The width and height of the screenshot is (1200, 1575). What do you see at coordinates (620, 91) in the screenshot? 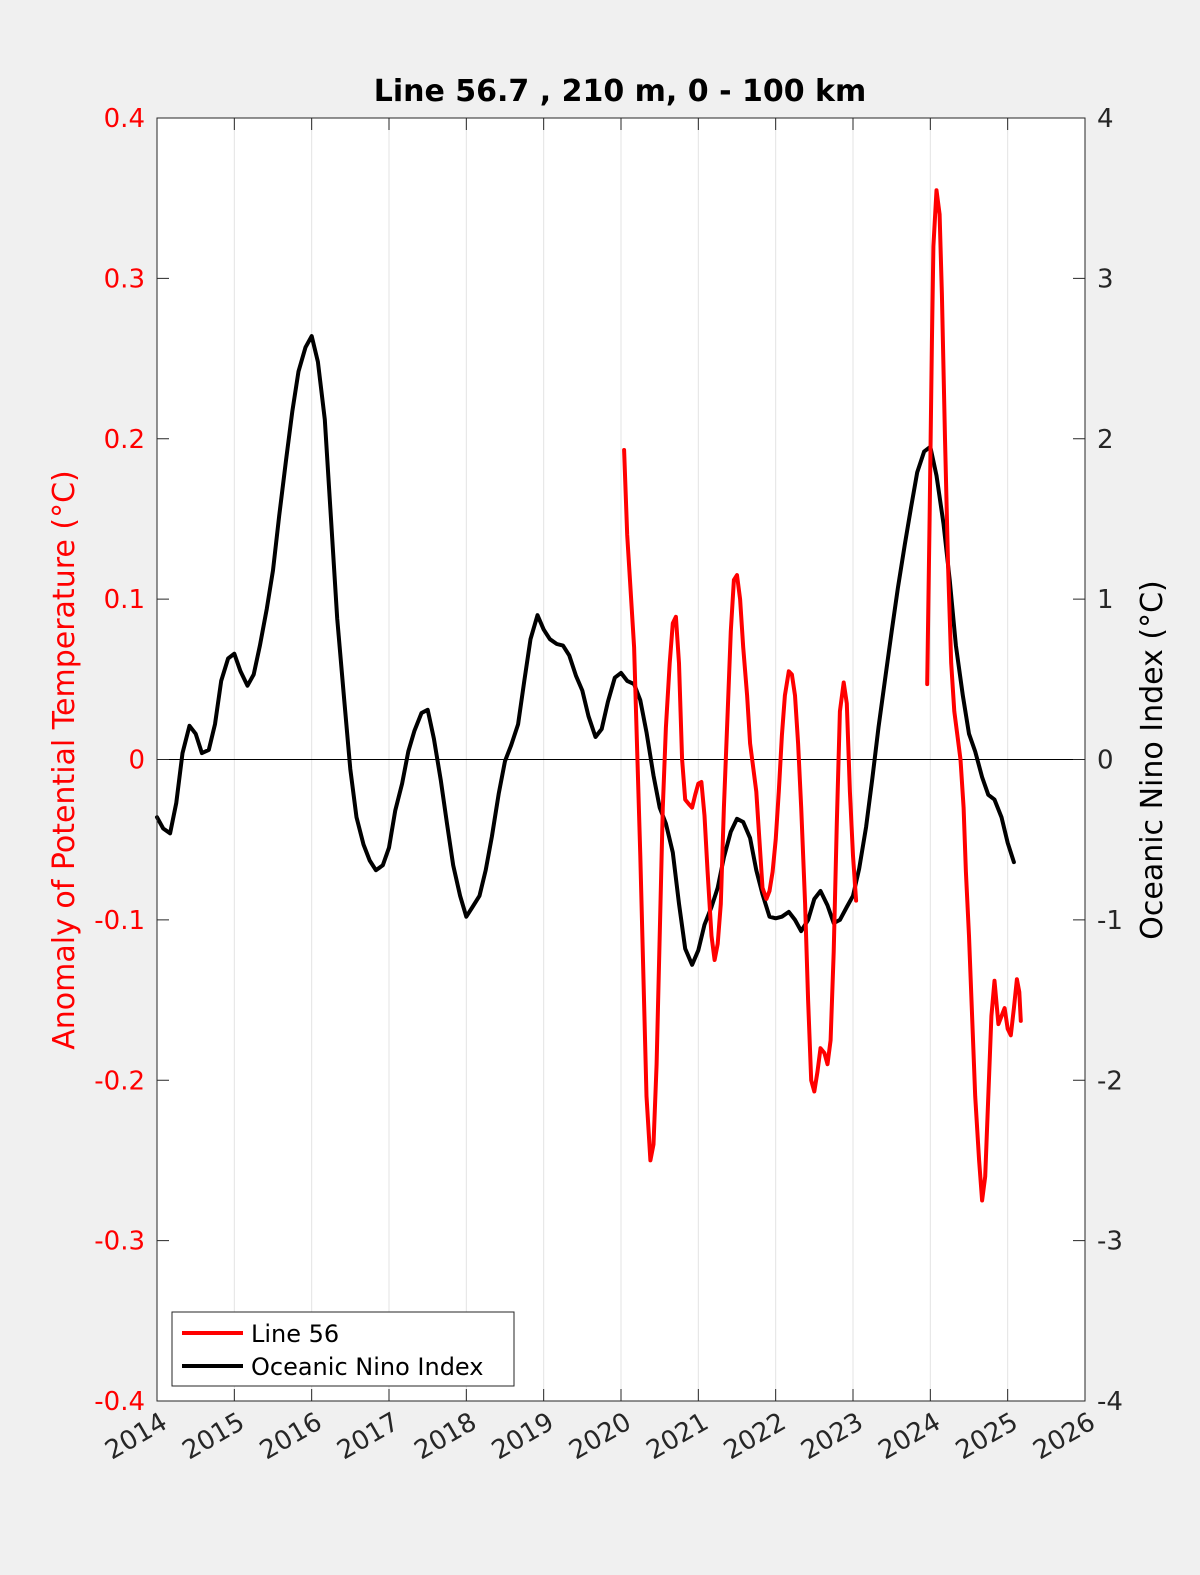
I see `chart-title: Line 56.7 , 210 m, 0 - 100 km` at bounding box center [620, 91].